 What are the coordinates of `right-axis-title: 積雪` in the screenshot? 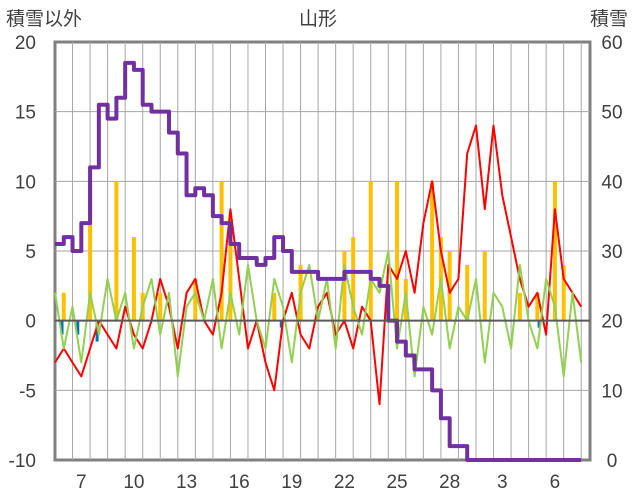 It's located at (609, 19).